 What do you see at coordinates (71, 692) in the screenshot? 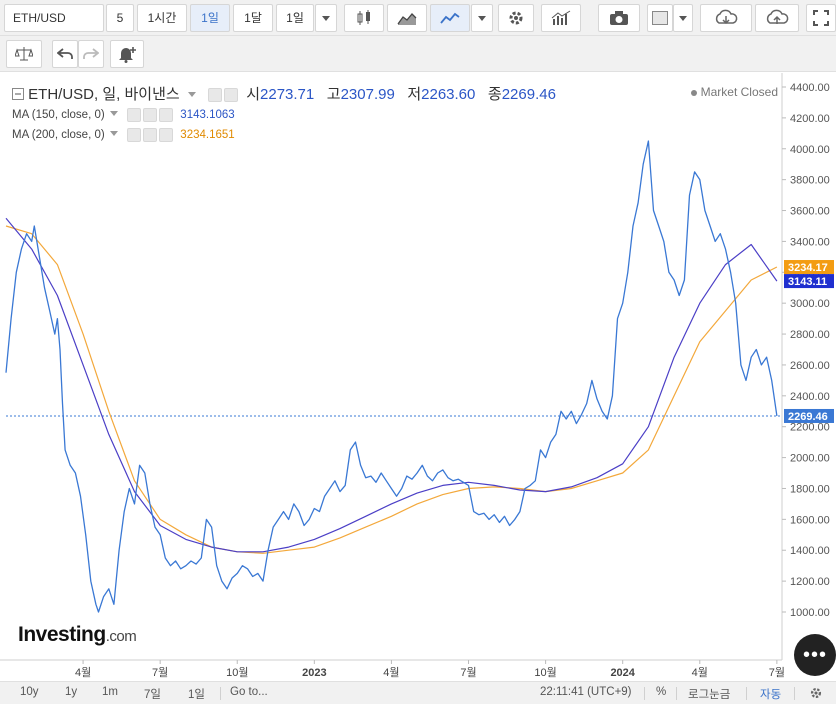
I see `period-1y: 1y` at bounding box center [71, 692].